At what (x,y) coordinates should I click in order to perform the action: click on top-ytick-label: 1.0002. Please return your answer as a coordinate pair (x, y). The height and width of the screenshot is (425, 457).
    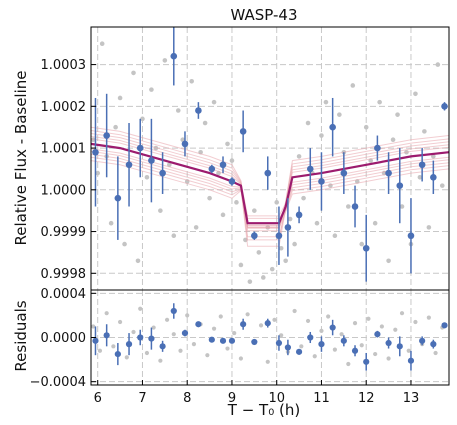
    Looking at the image, I should click on (64, 107).